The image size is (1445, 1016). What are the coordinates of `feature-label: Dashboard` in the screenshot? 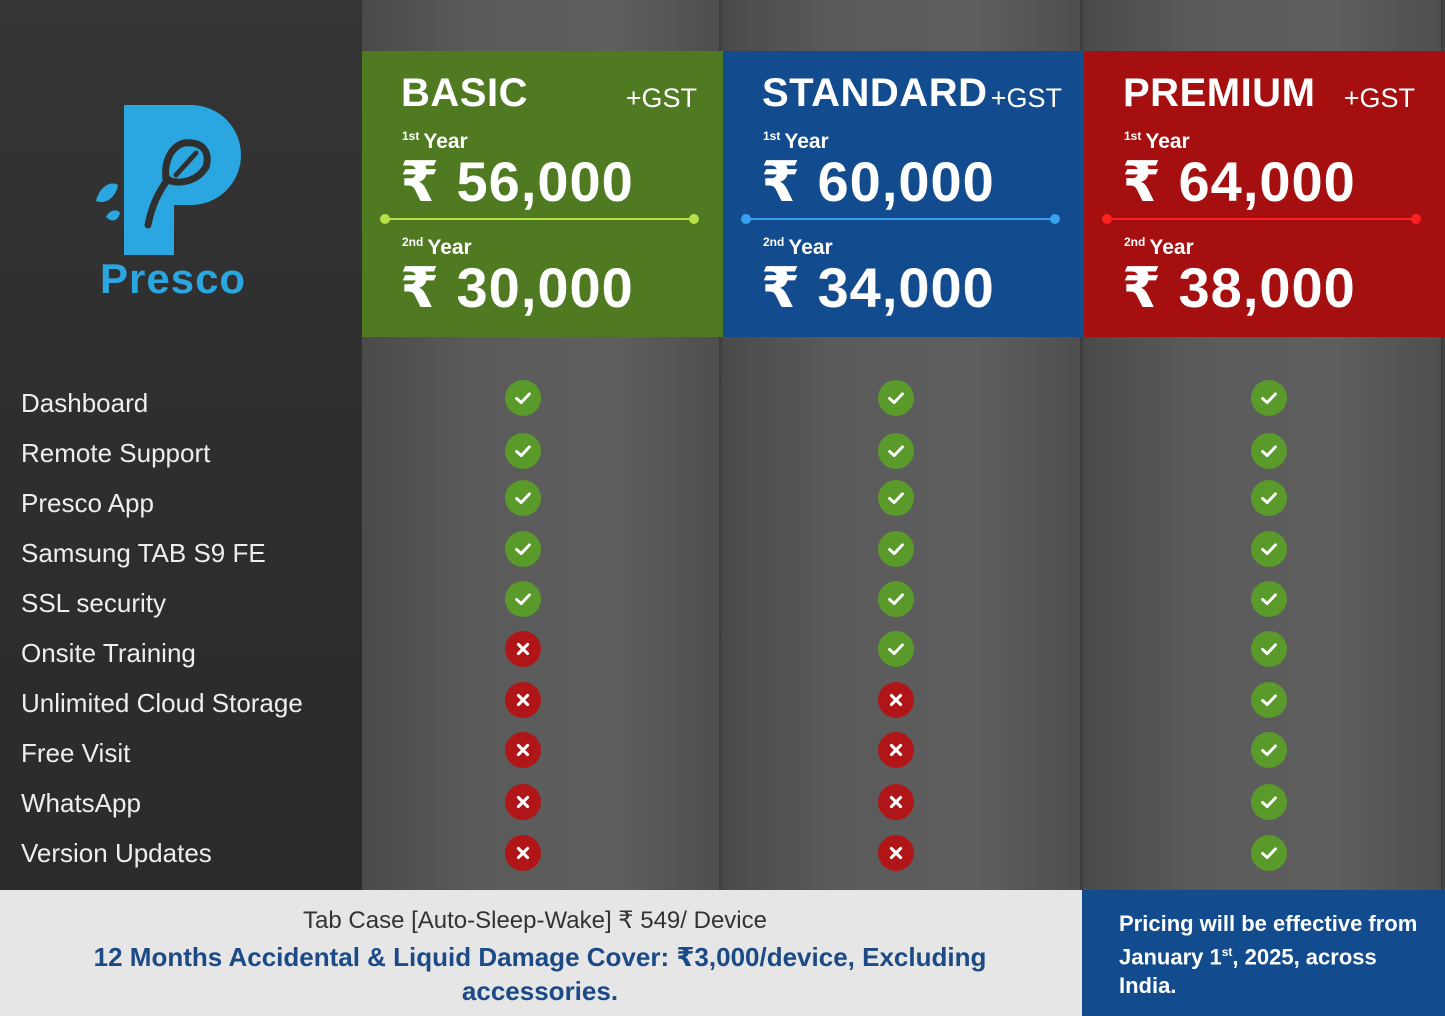 It's located at (85, 403).